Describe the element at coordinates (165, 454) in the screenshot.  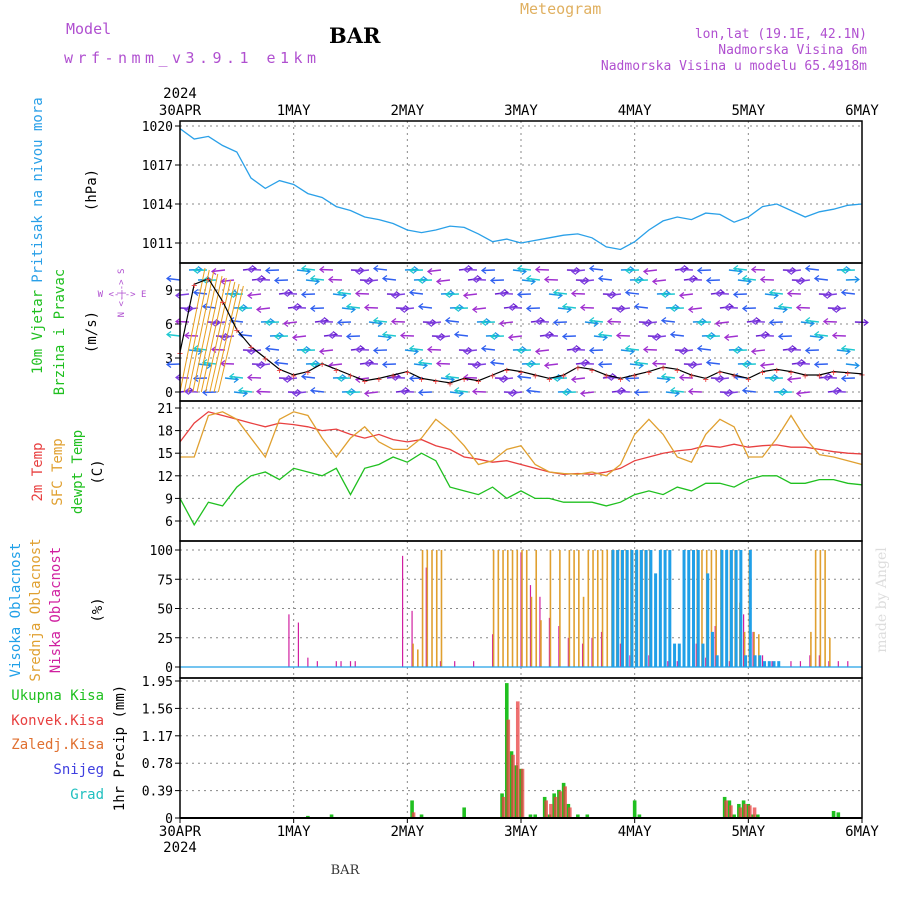
I see `y-tick-label: 15` at that location.